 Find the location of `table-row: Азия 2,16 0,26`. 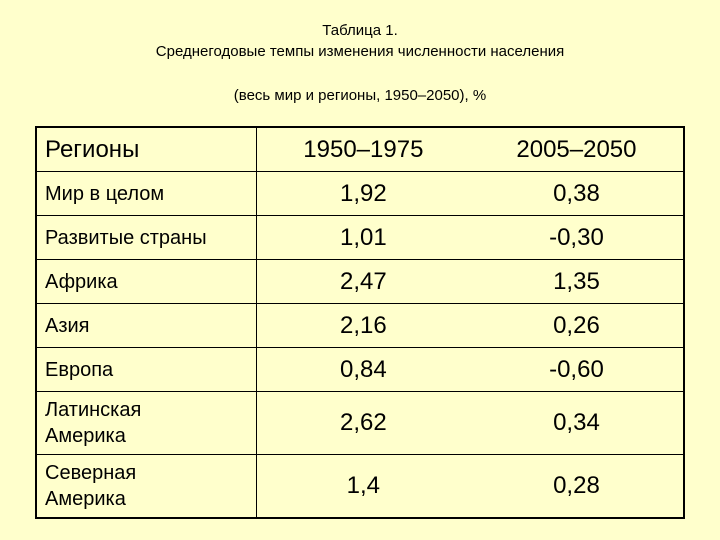

table-row: Азия 2,16 0,26 is located at coordinates (360, 325).